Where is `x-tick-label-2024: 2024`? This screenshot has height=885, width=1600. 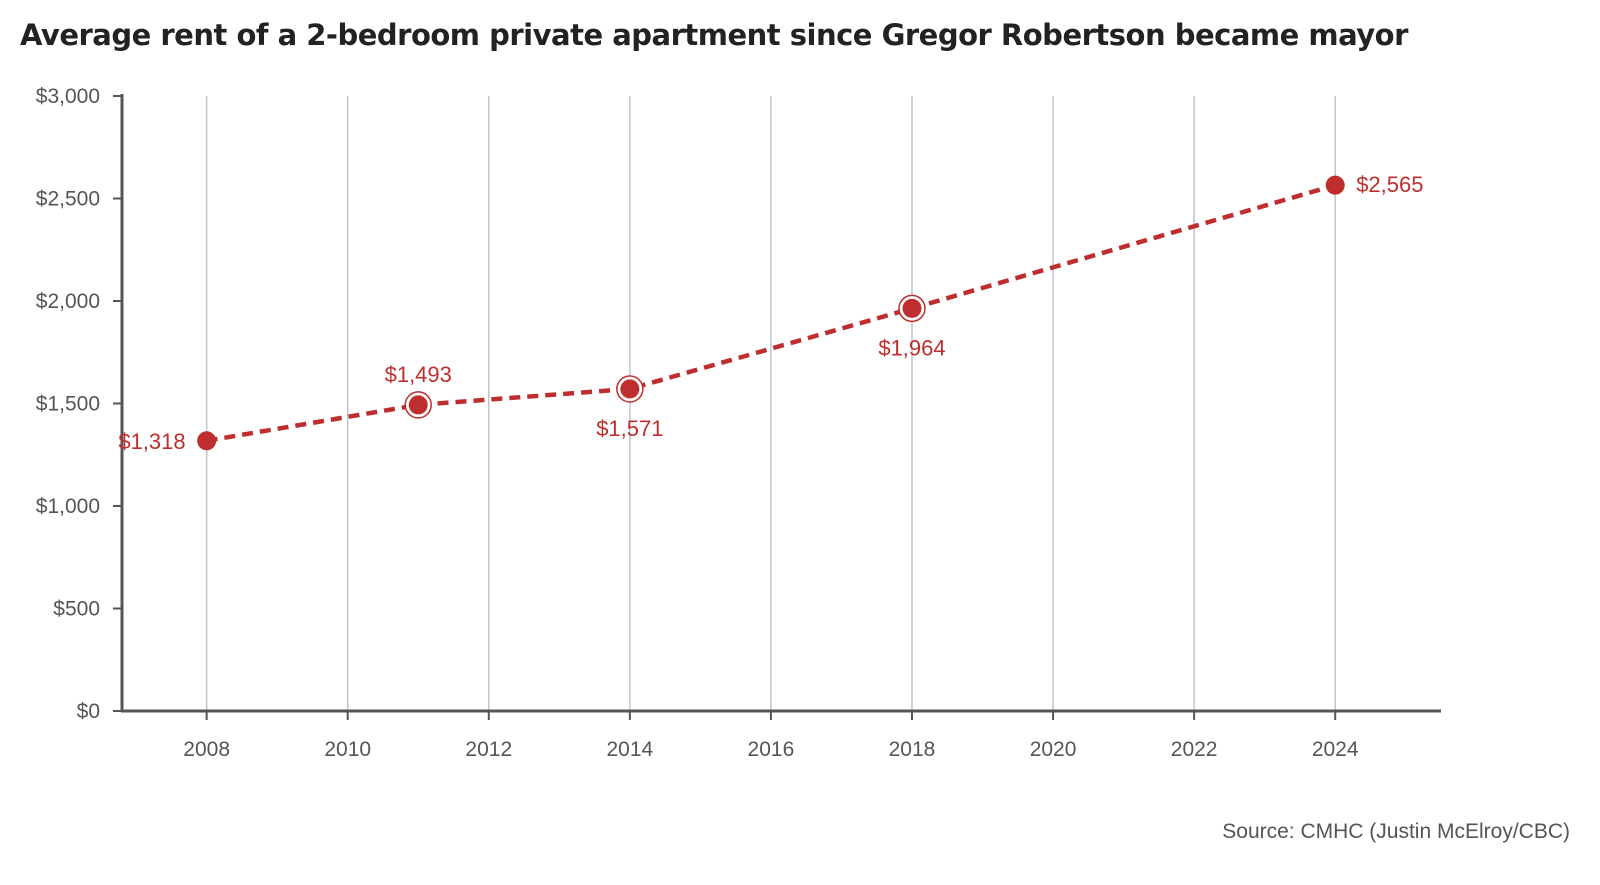
x-tick-label-2024: 2024 is located at coordinates (1335, 749).